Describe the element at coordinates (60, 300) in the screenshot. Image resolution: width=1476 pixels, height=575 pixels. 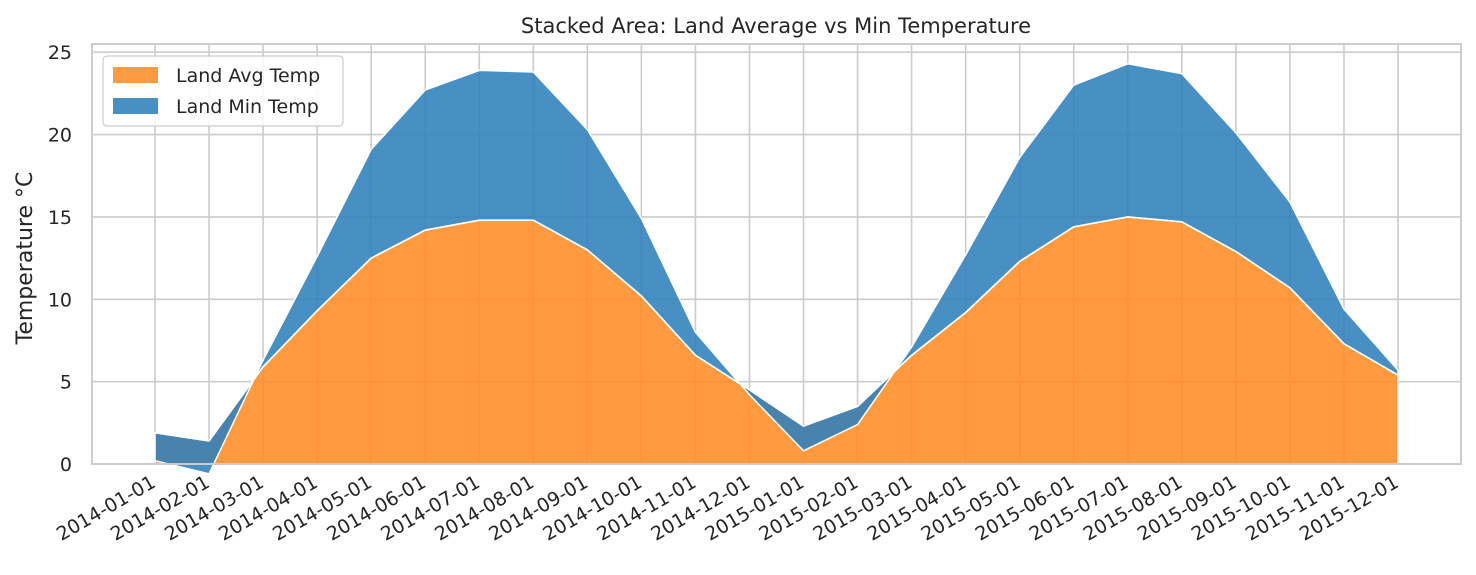
I see `y-tick-label: 10` at that location.